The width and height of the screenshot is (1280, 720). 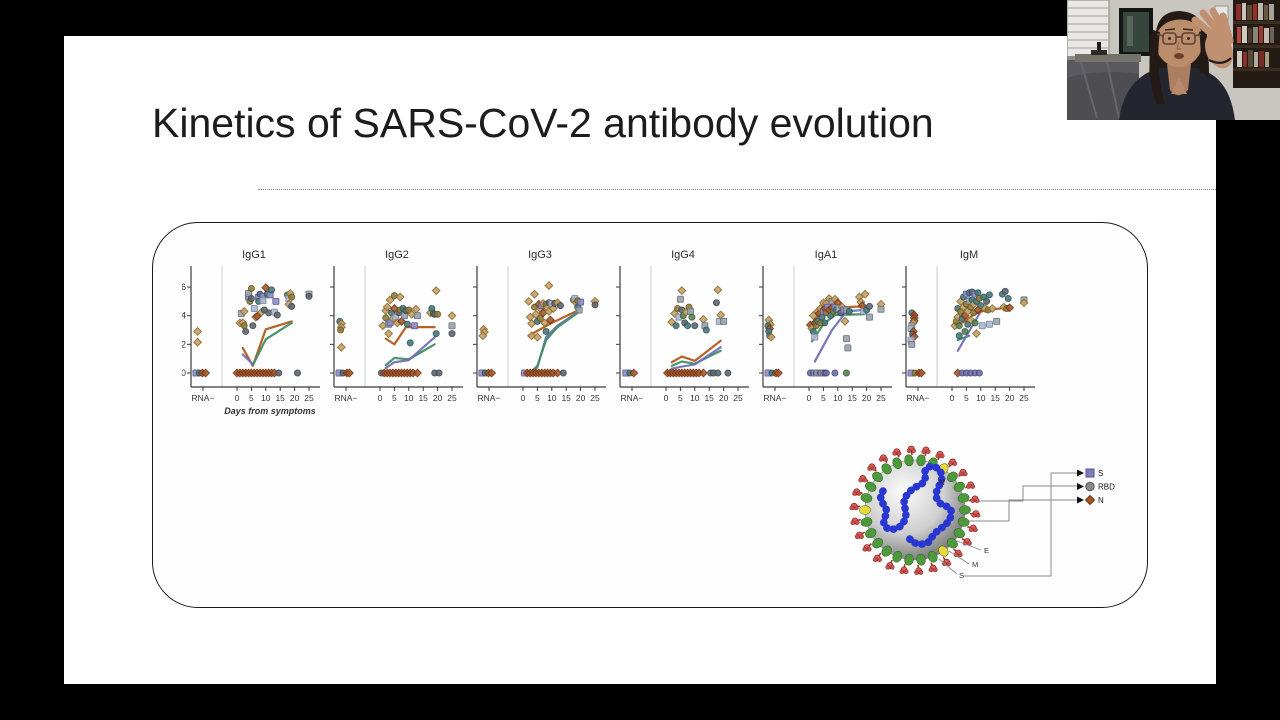 What do you see at coordinates (1178, 45) in the screenshot?
I see `nose` at bounding box center [1178, 45].